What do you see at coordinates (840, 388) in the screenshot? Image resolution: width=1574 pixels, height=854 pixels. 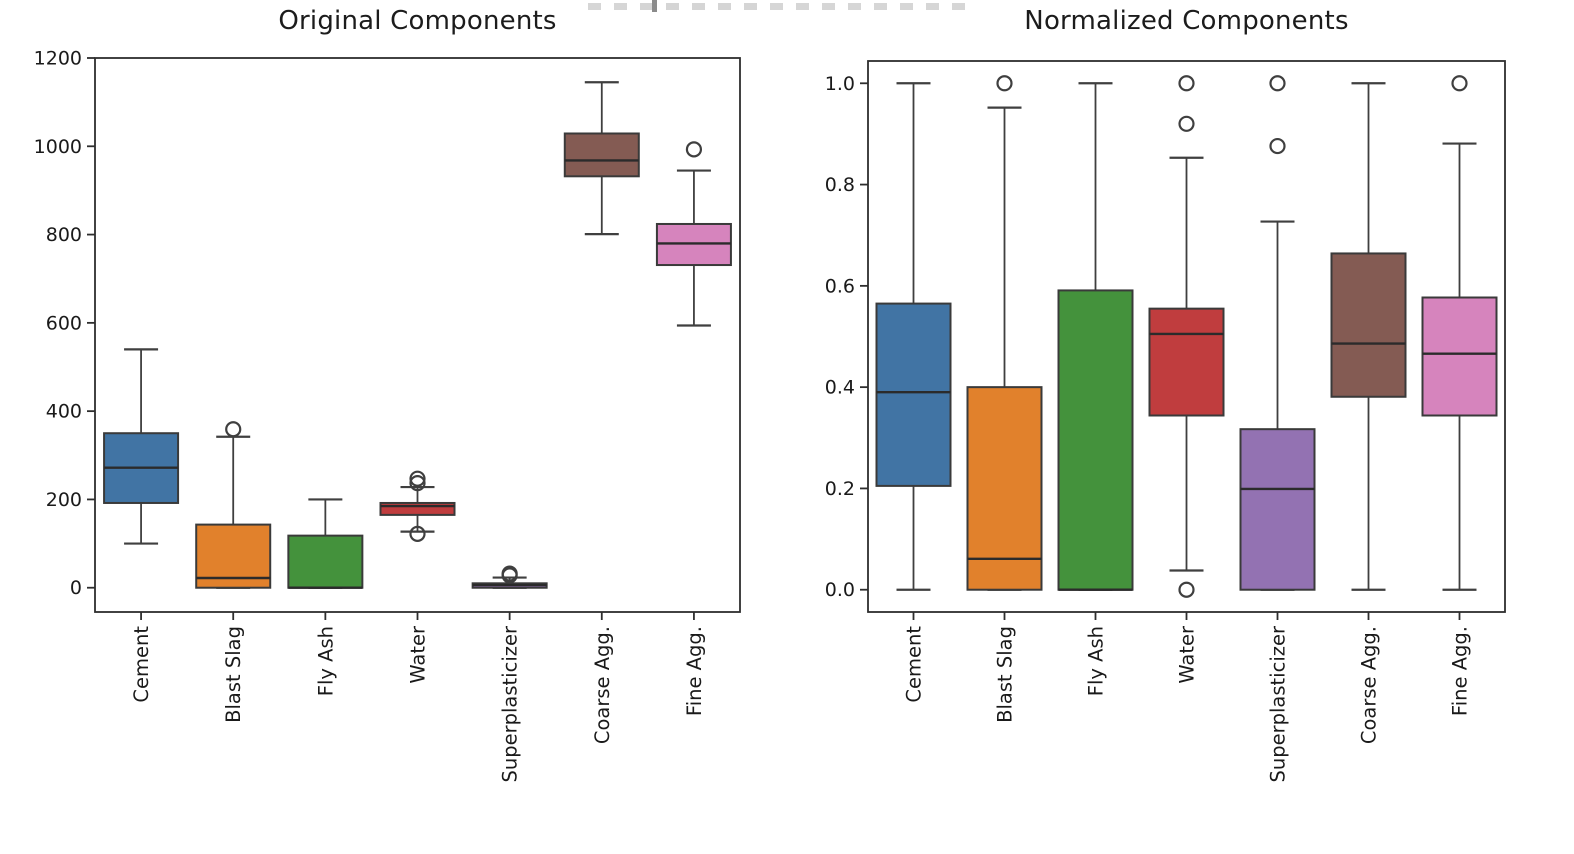 I see `y-tick-label: 0.4` at bounding box center [840, 388].